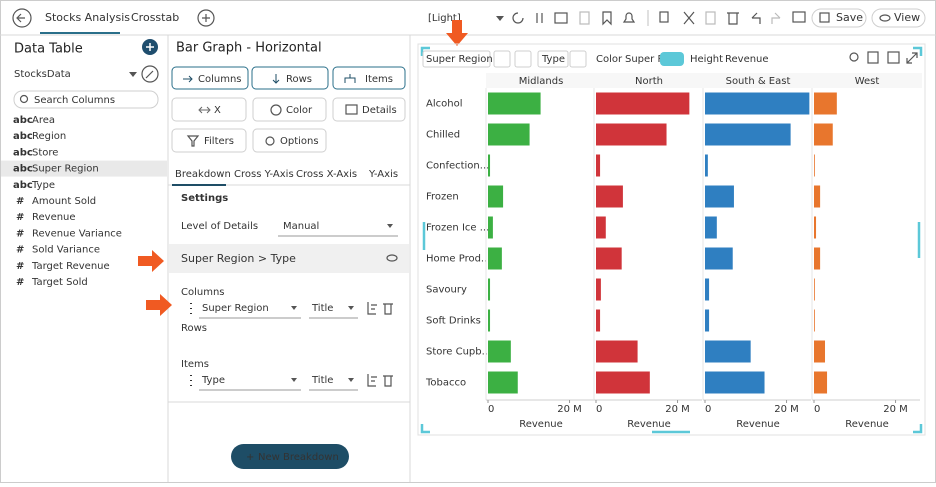 The width and height of the screenshot is (936, 487). What do you see at coordinates (203, 174) in the screenshot?
I see `tab: Breakdown` at bounding box center [203, 174].